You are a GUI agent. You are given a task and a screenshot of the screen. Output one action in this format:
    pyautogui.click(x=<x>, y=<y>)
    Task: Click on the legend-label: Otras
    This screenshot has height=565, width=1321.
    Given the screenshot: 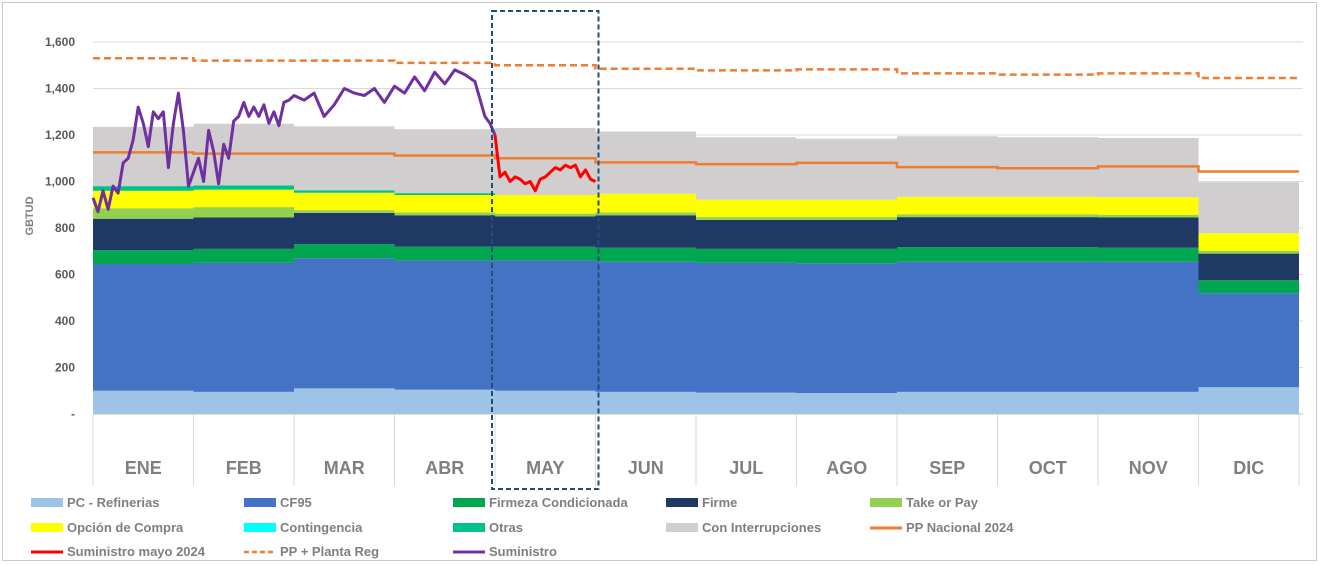 What is the action you would take?
    pyautogui.click(x=506, y=527)
    